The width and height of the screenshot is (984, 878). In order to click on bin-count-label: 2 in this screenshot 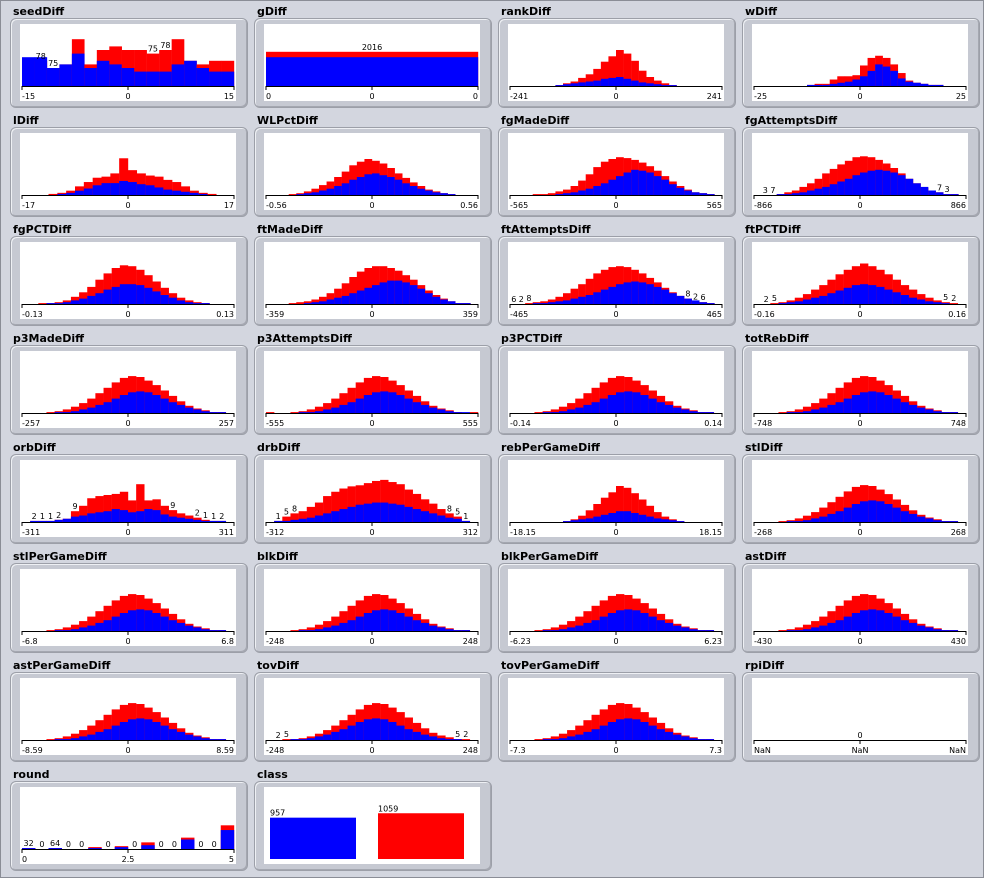, I will do `click(521, 299)`.